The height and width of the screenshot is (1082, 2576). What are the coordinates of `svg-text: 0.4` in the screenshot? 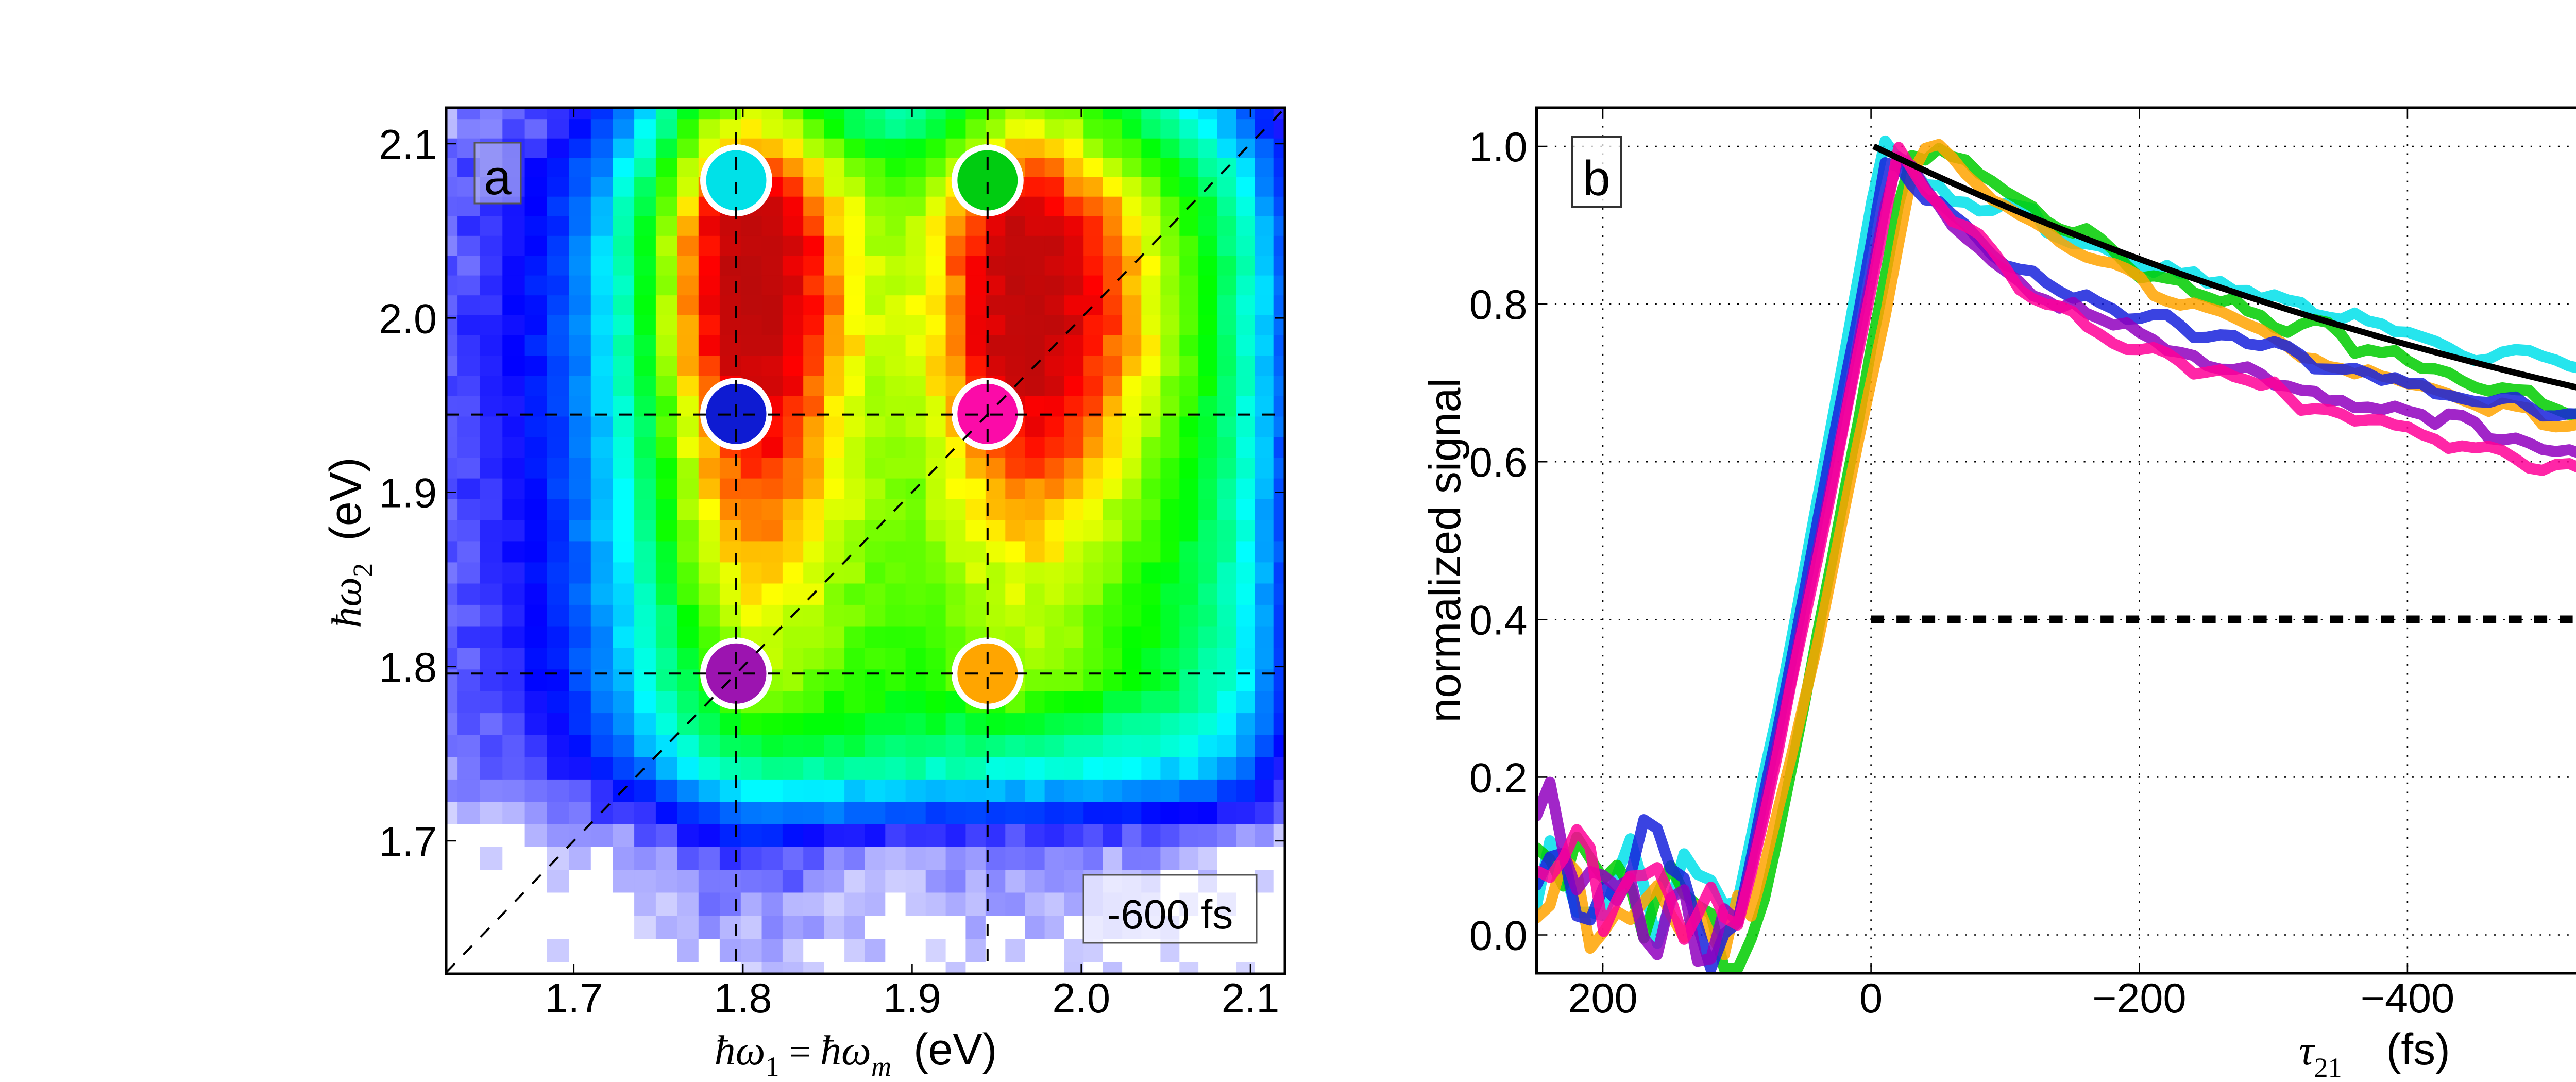 It's located at (1498, 620).